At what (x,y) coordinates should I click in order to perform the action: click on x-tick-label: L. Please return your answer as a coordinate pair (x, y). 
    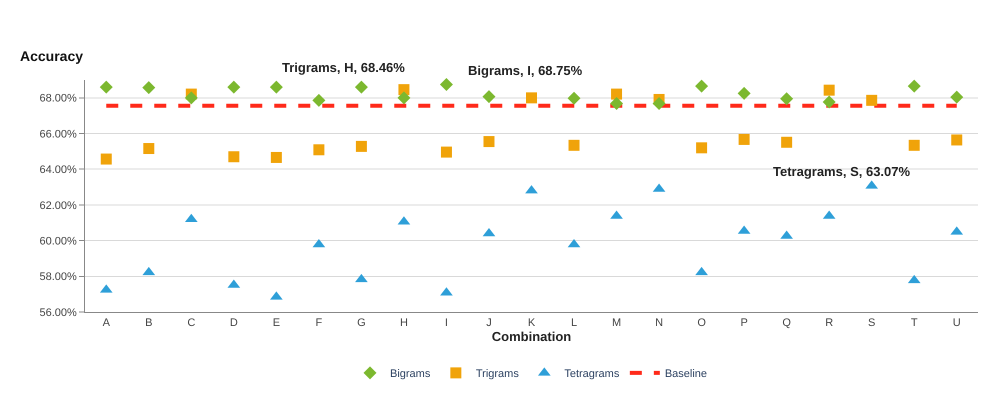
    Looking at the image, I should click on (574, 323).